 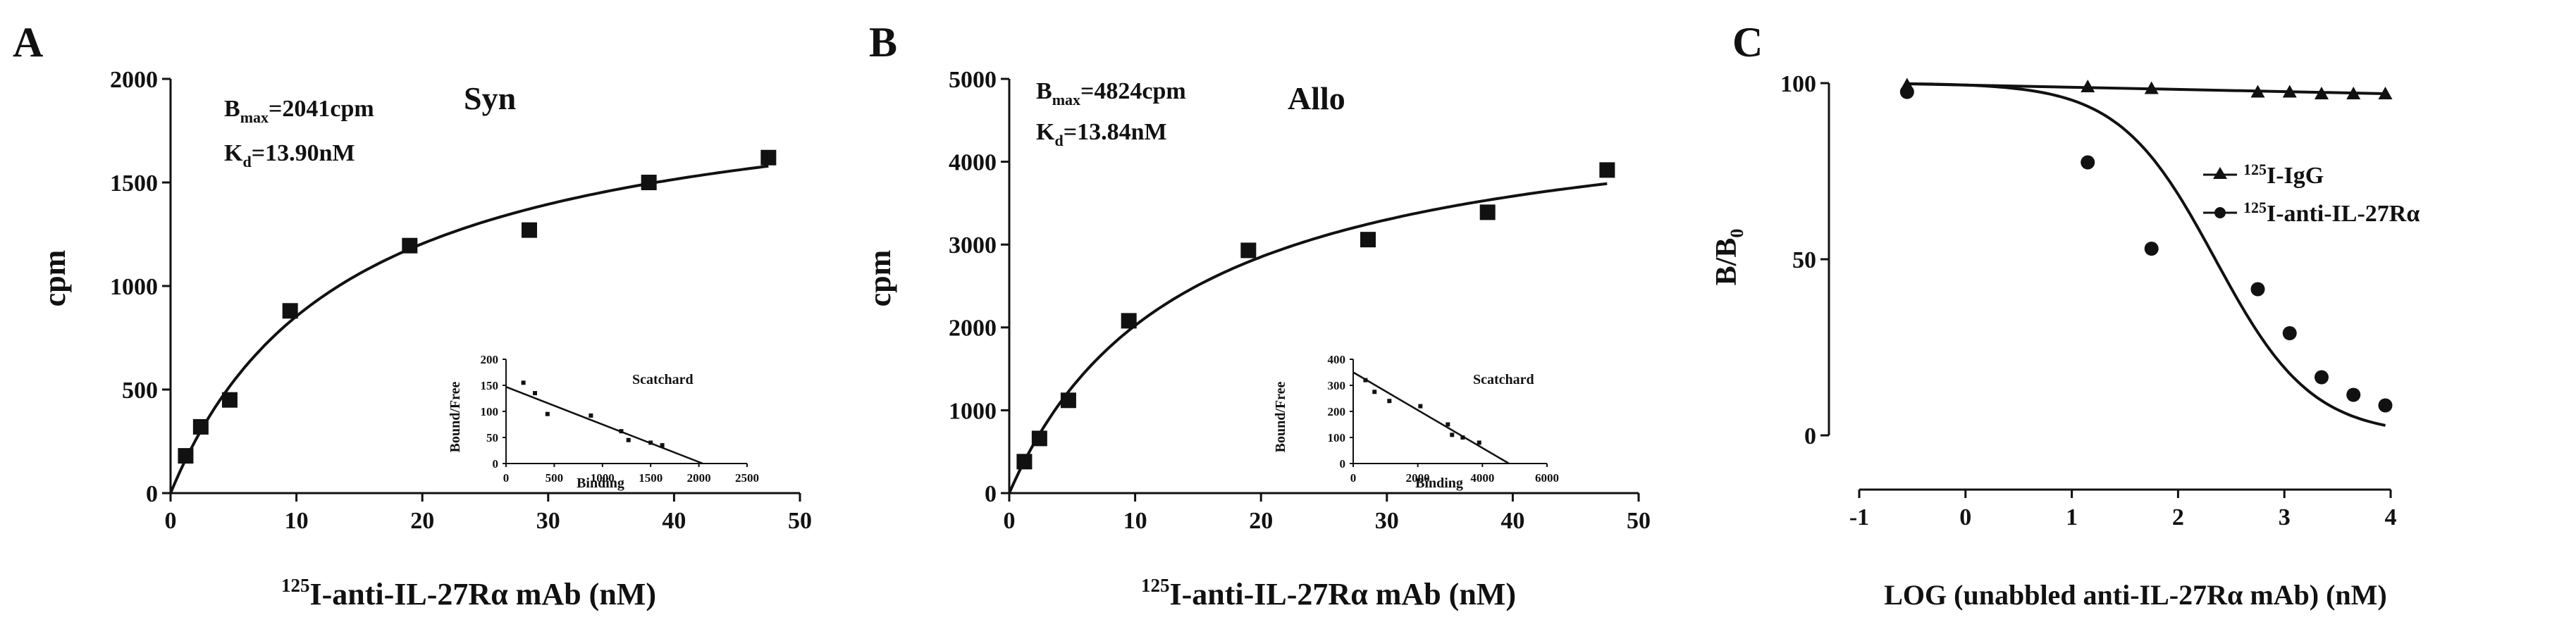 I want to click on panel-b-inset-ylabel: Bound/Free, so click(x=1280, y=417).